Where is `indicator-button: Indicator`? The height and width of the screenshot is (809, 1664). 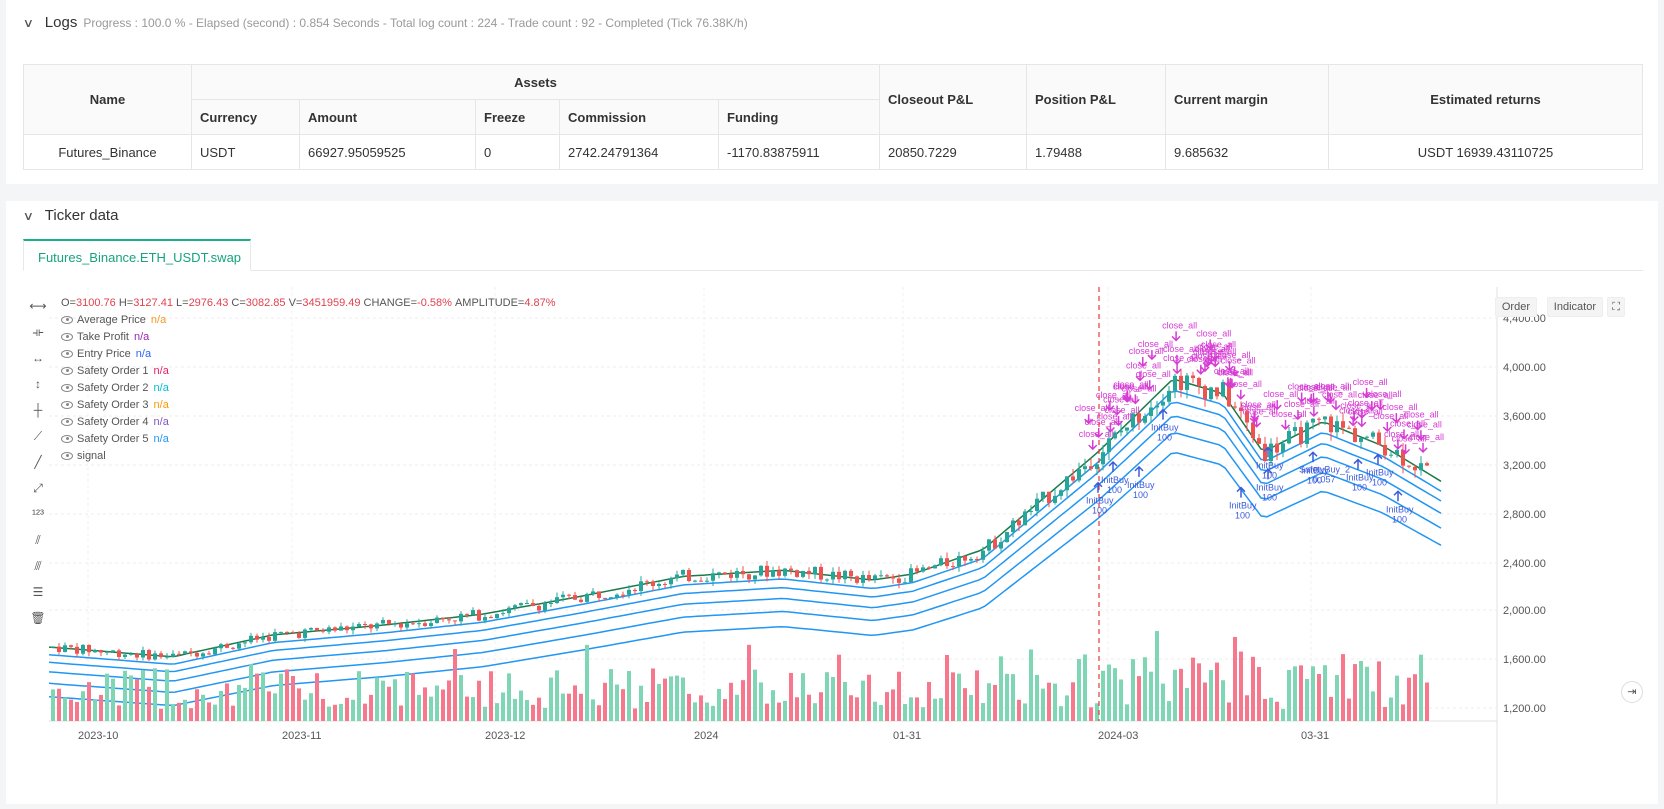
indicator-button: Indicator is located at coordinates (1574, 307).